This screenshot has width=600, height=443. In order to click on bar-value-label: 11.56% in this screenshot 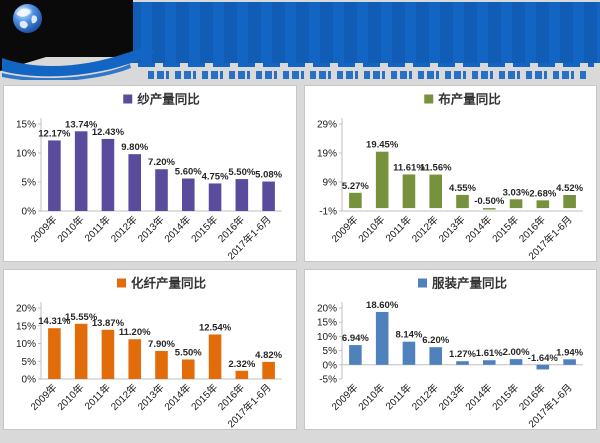, I will do `click(435, 168)`.